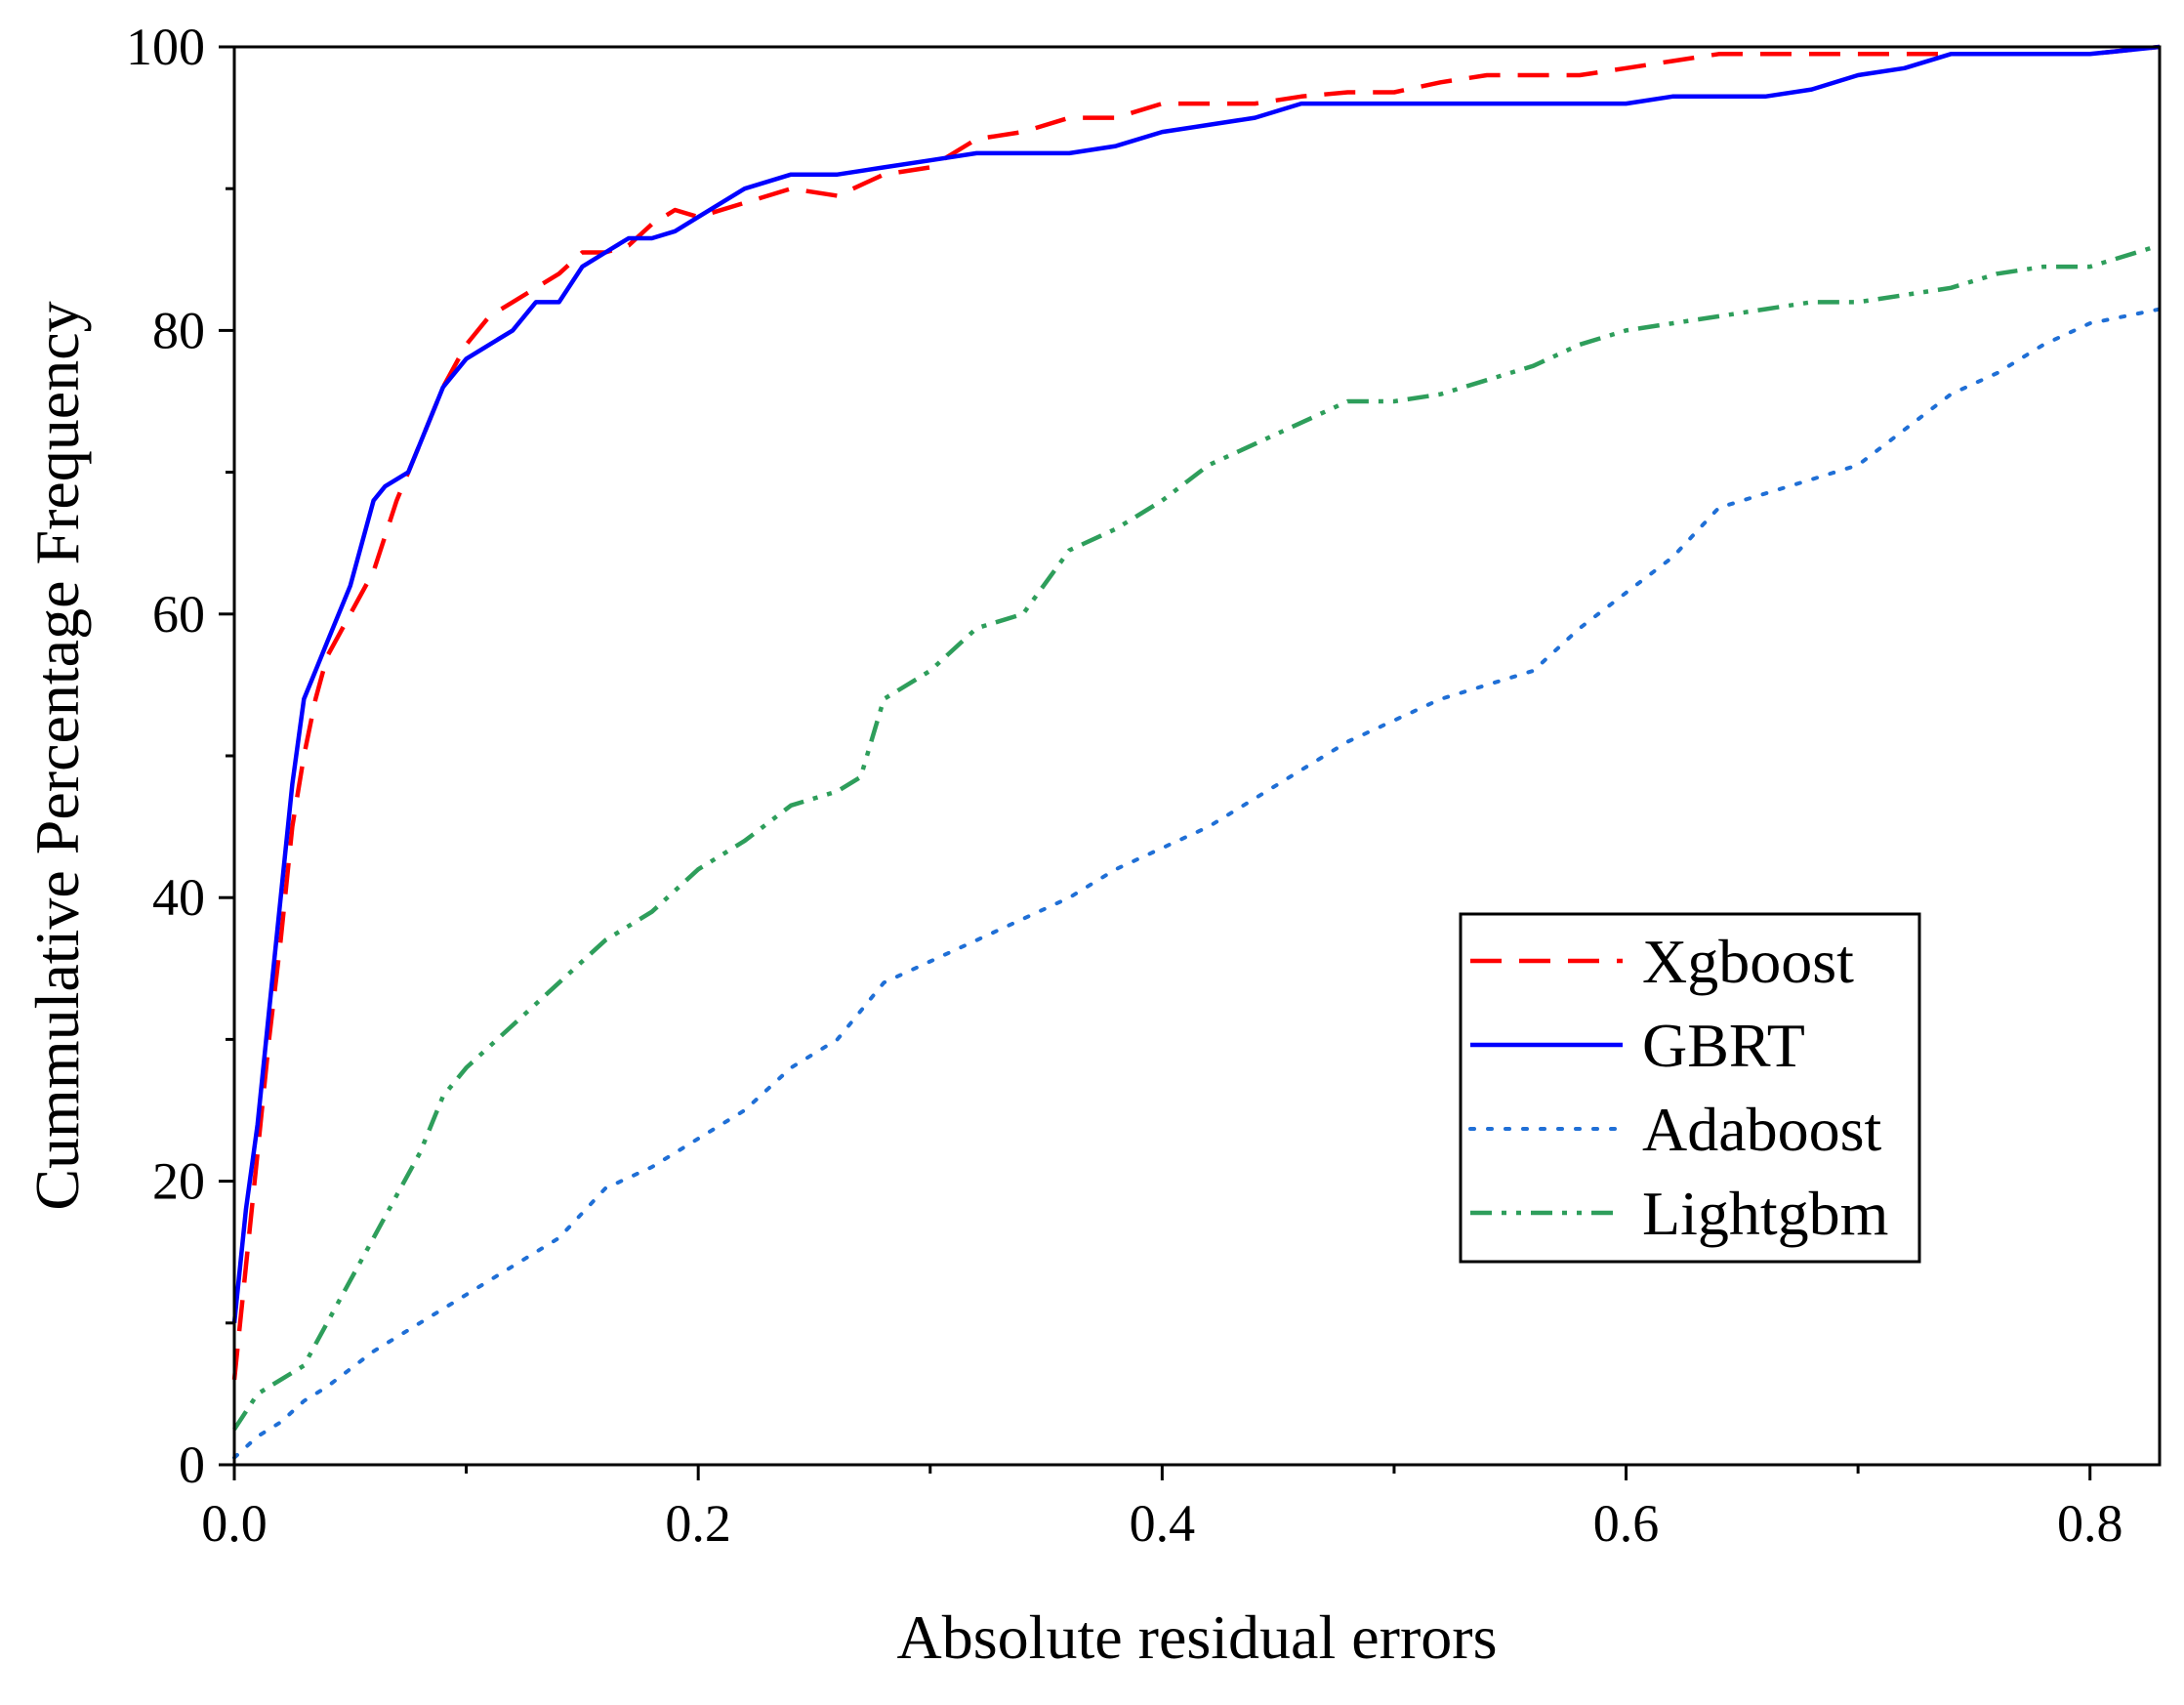  I want to click on x-axis-ticks: 0.0 0.2 0.4 0.6 0.8, so click(1161, 1509).